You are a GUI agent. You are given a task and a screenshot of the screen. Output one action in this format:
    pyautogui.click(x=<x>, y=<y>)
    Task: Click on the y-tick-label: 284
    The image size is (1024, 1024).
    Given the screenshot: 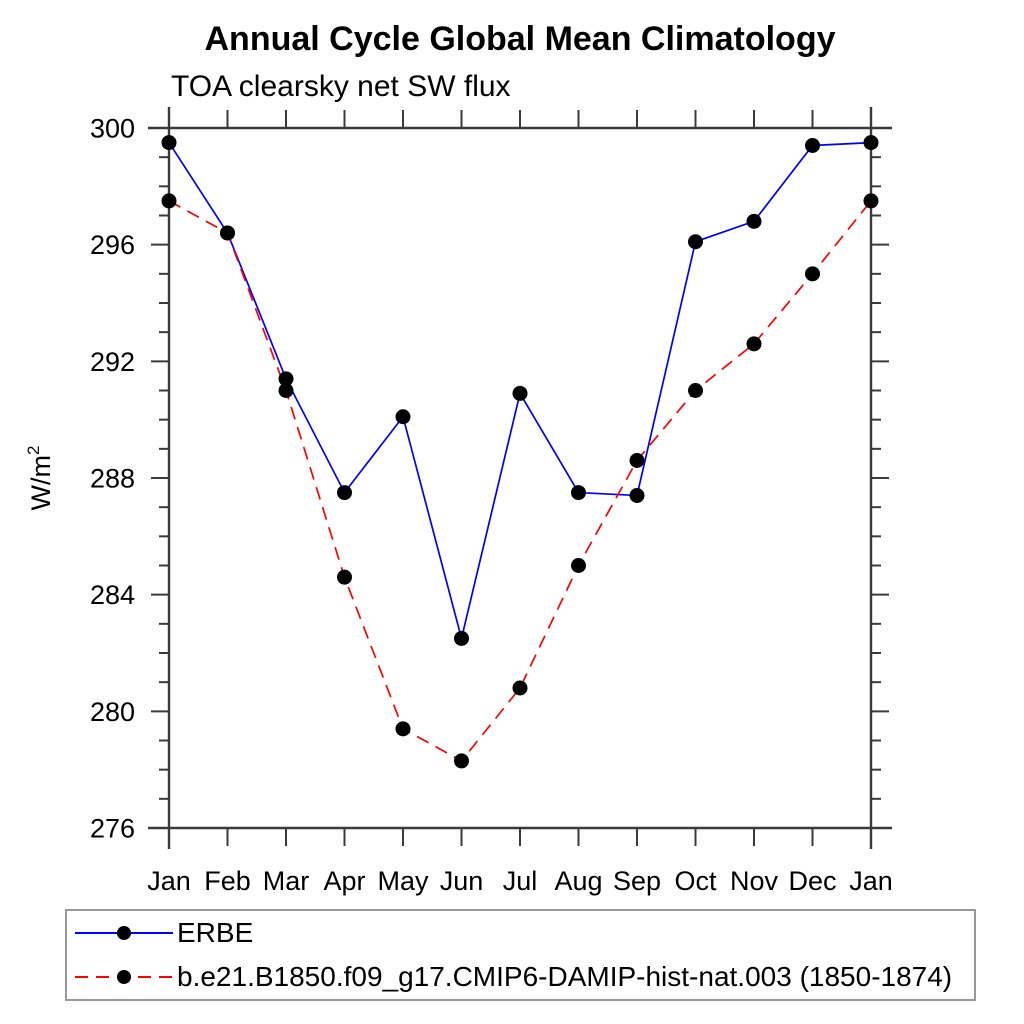 What is the action you would take?
    pyautogui.click(x=112, y=595)
    